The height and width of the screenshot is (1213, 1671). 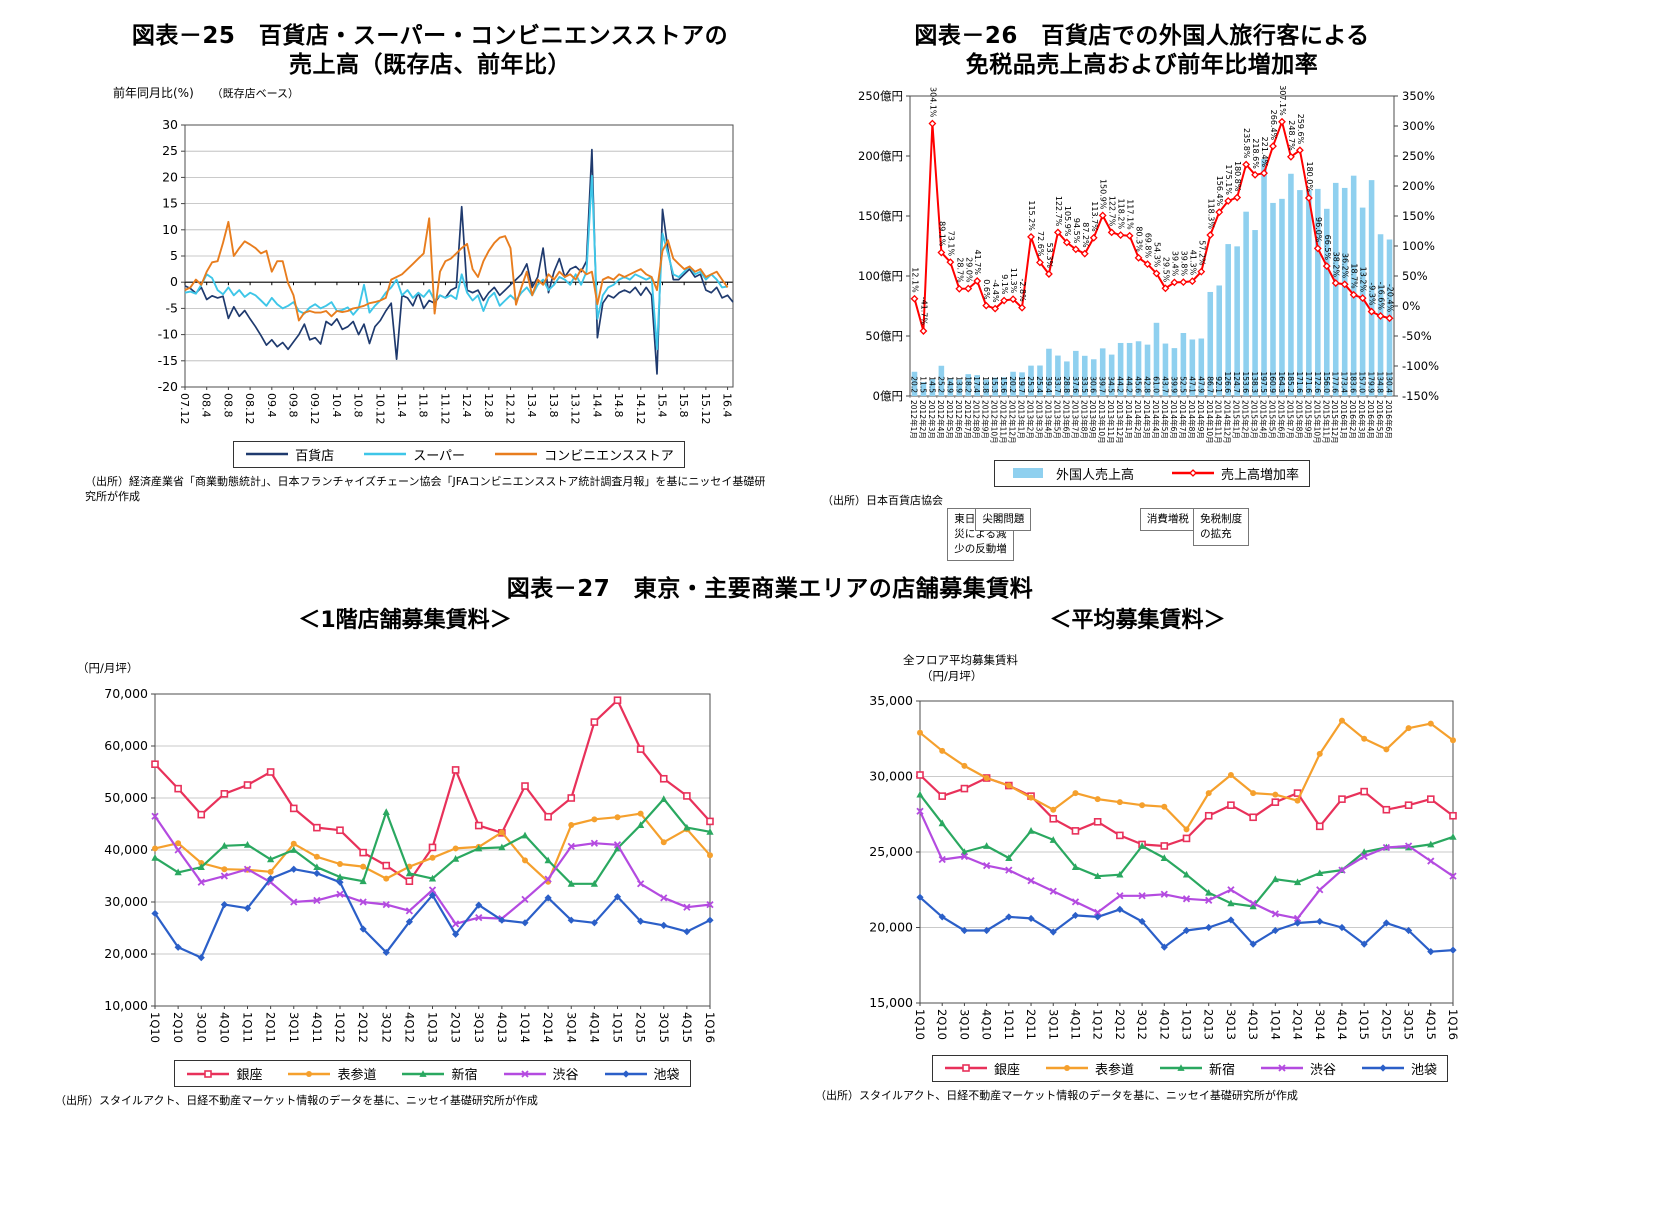 I want to click on svg-text: 2014年7月, so click(x=1183, y=419).